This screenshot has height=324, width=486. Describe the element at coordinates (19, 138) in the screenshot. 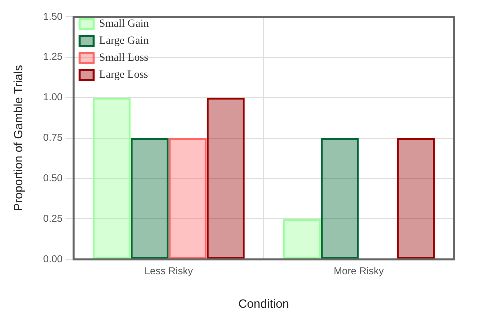

I see `y-axis-title: Proportion of Gamble Trials` at that location.